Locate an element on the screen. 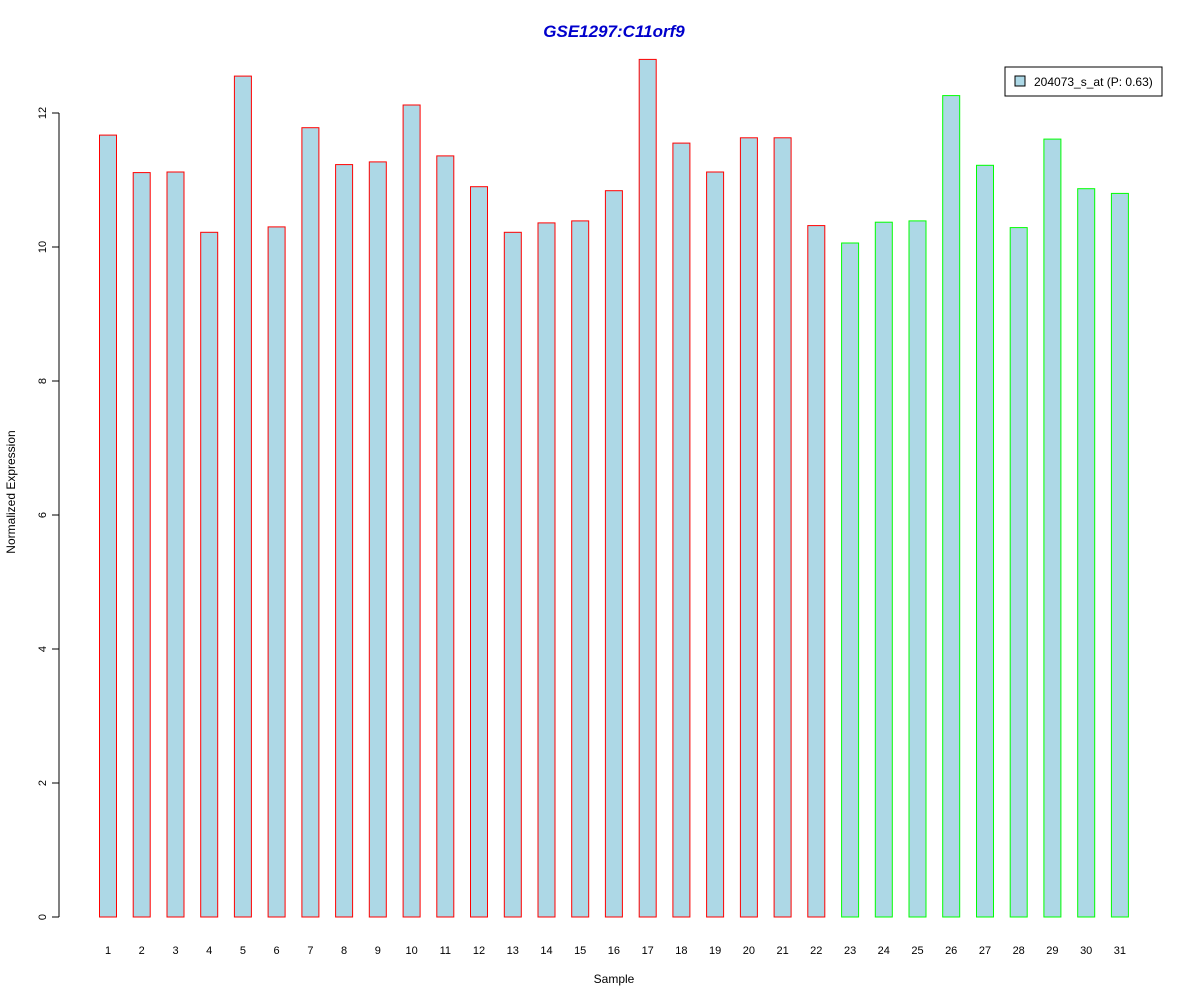  x-tick-label: 9 is located at coordinates (378, 951).